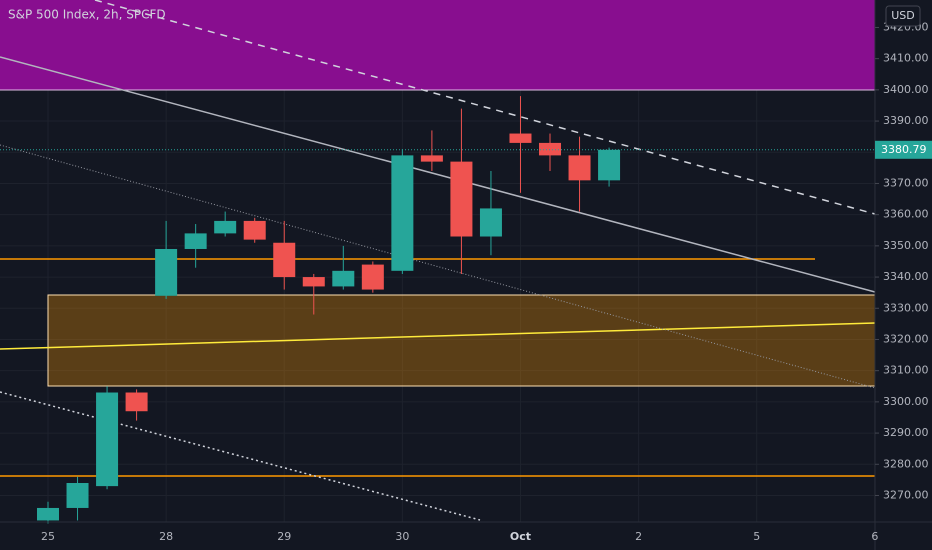  Describe the element at coordinates (906, 58) in the screenshot. I see `y-tick-label: 3410.00` at that location.